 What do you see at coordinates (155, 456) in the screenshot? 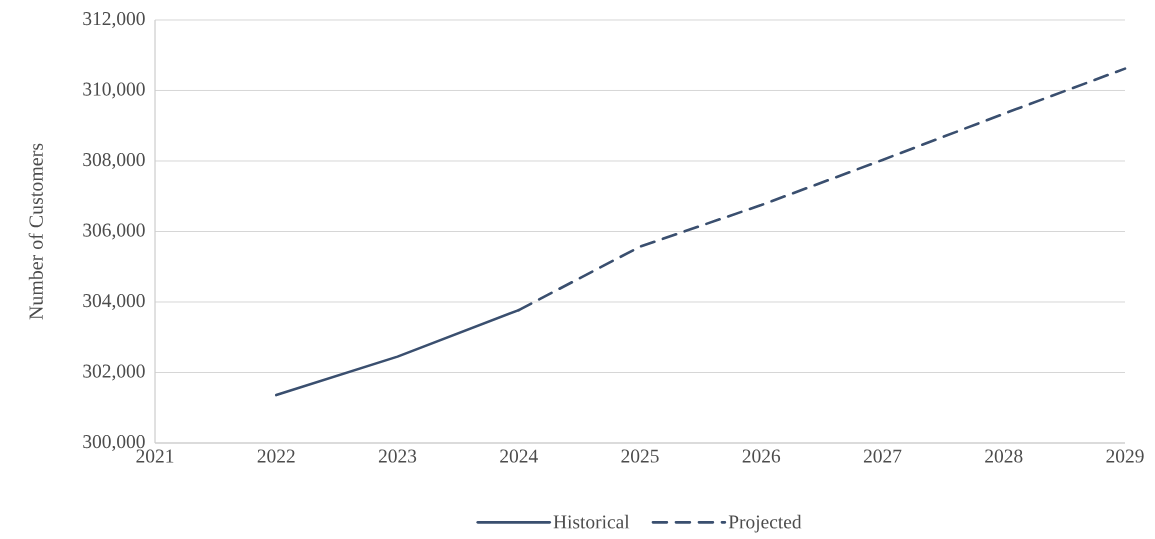
I see `x-tick-label: 2021` at bounding box center [155, 456].